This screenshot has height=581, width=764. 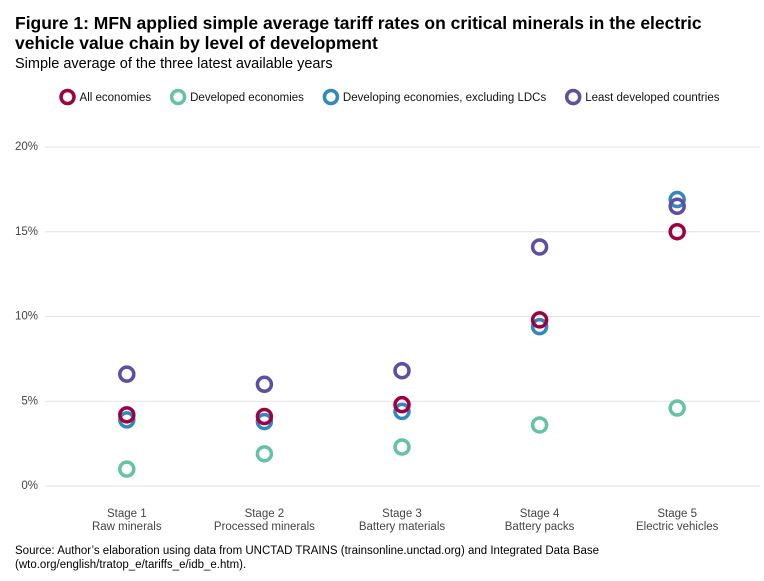 What do you see at coordinates (540, 527) in the screenshot?
I see `x-tick-label: Battery packs` at bounding box center [540, 527].